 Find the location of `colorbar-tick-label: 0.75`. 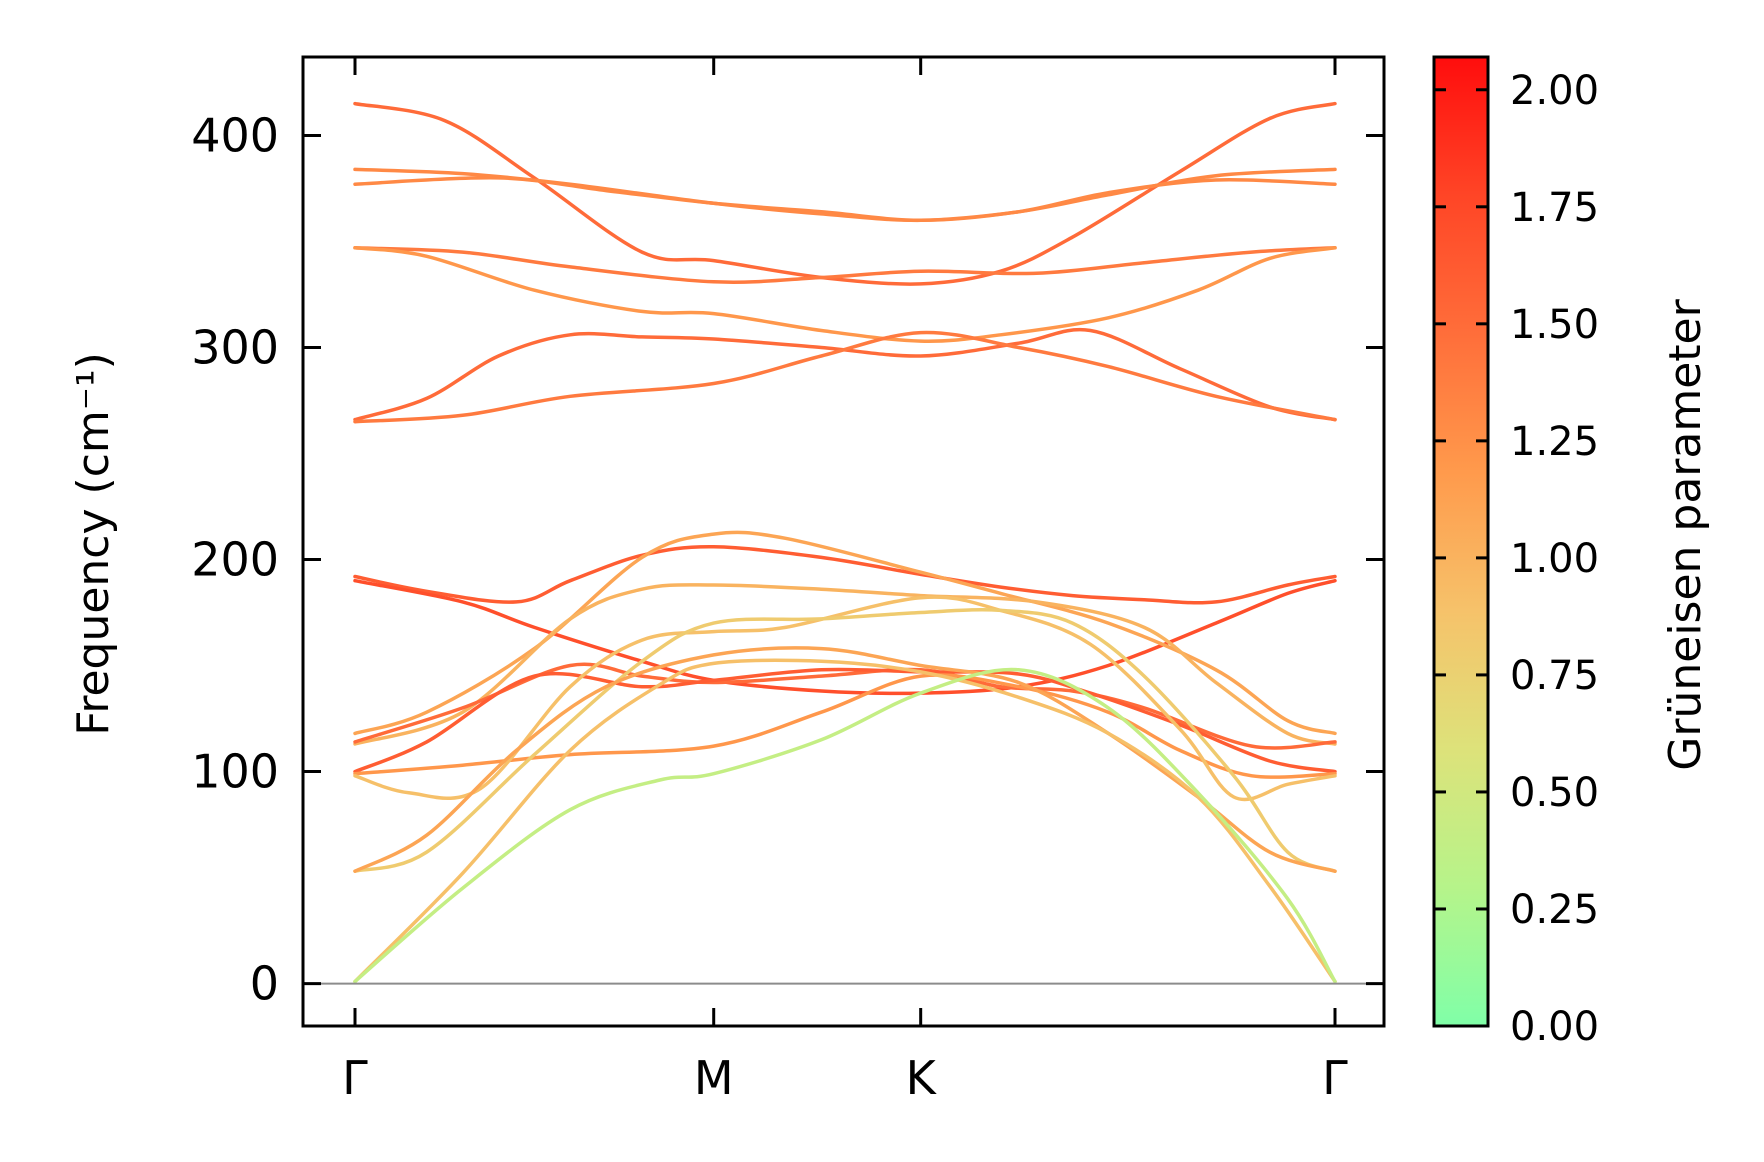

colorbar-tick-label: 0.75 is located at coordinates (1554, 676).